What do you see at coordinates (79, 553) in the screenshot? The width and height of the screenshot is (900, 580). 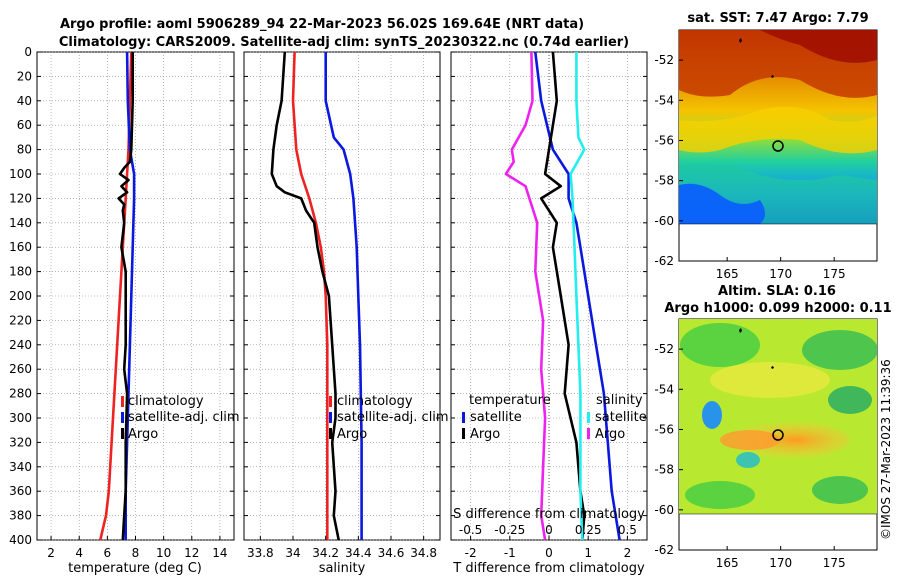 I see `x-tick-label: 4` at bounding box center [79, 553].